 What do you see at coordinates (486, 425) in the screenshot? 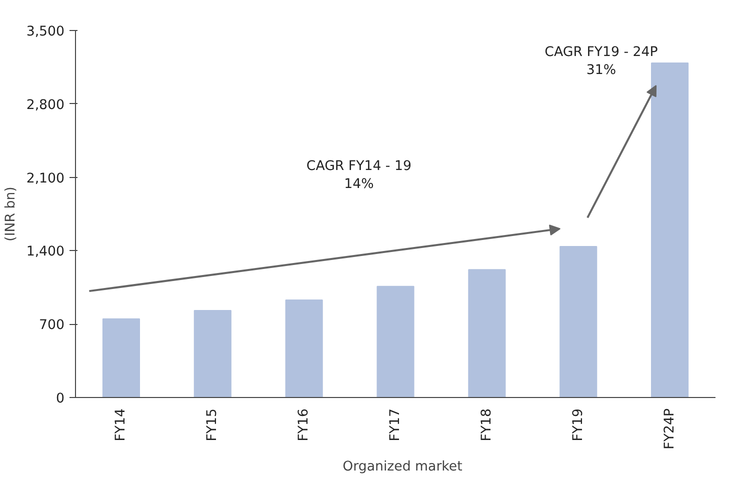
I see `x-tick-label: FY18` at bounding box center [486, 425].